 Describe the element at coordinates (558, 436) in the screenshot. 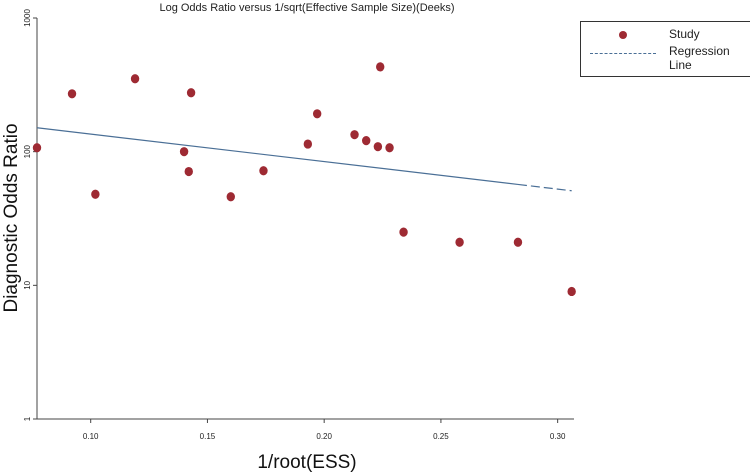

I see `x-tick-label: 0.30` at that location.